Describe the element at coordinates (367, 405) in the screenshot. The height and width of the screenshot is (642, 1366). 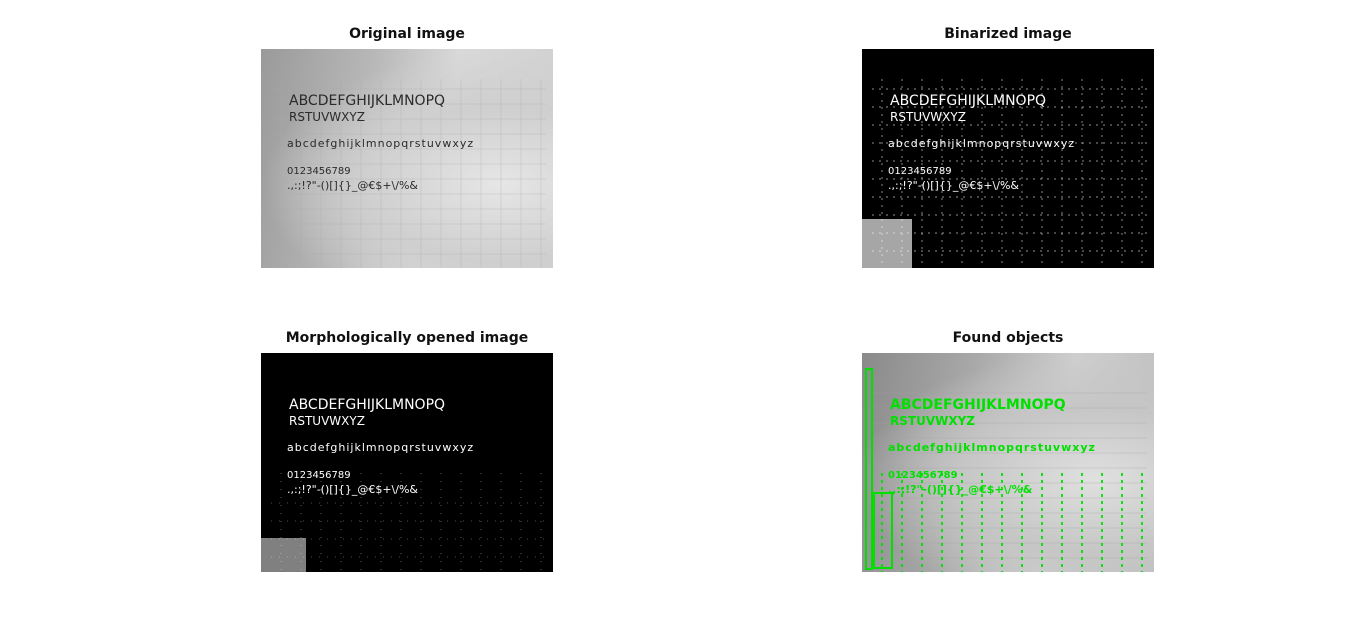
I see `opened-line-1: ABCDEFGHIJKLMNOPQ` at that location.